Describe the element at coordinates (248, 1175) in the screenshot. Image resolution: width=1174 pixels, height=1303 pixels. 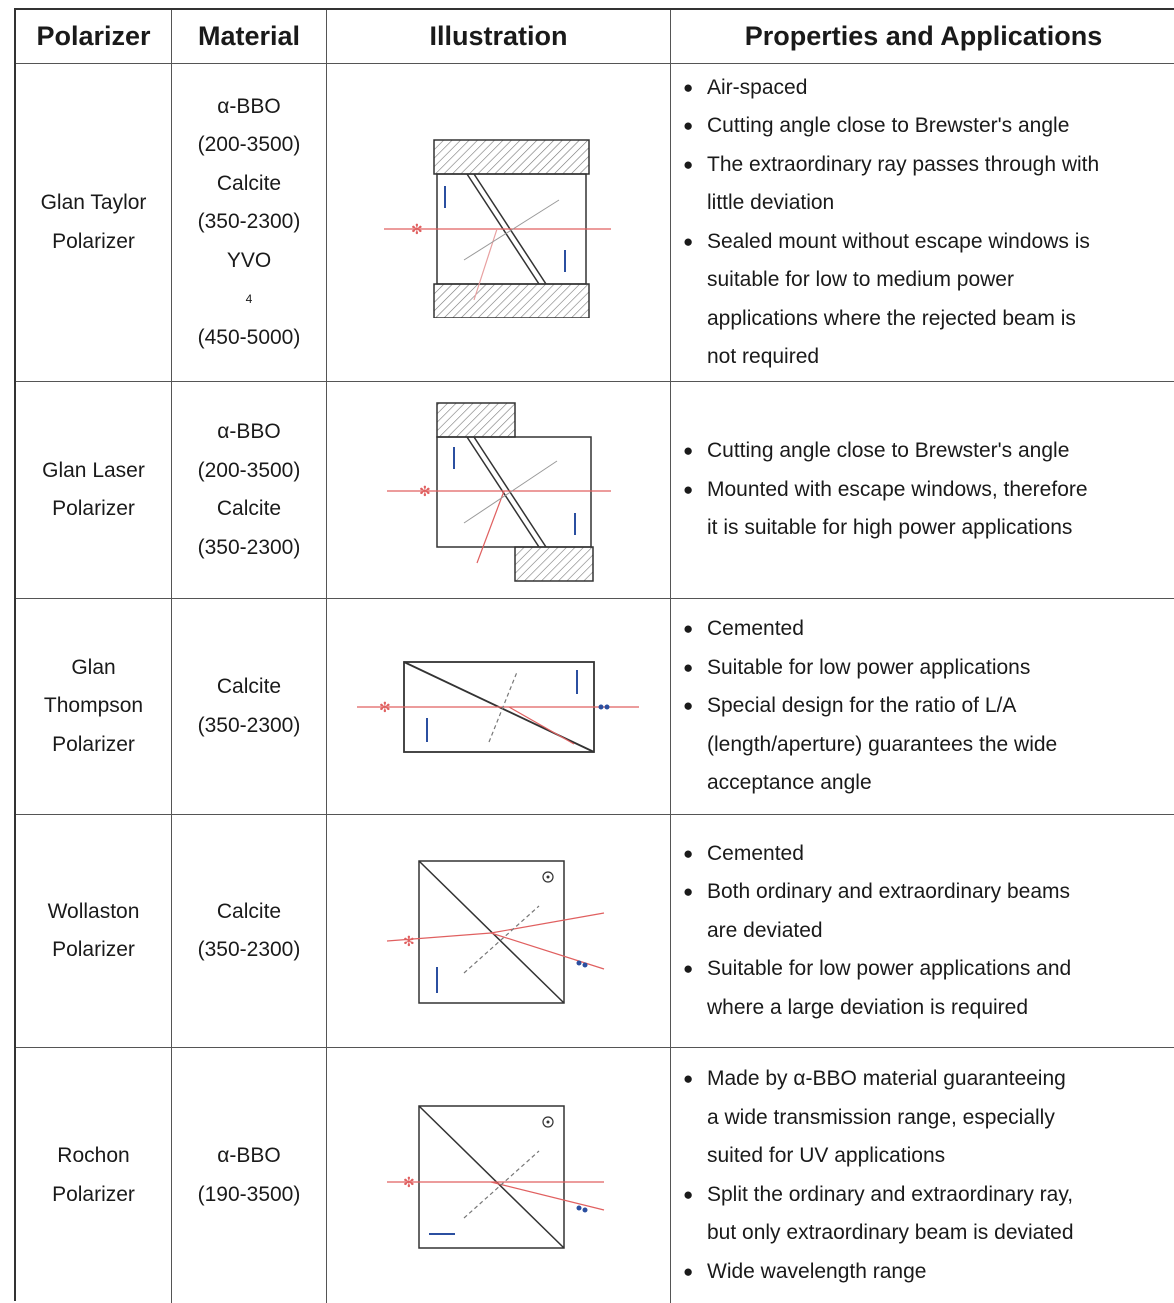
I see `material-list: α-BBO (190-3500)` at that location.